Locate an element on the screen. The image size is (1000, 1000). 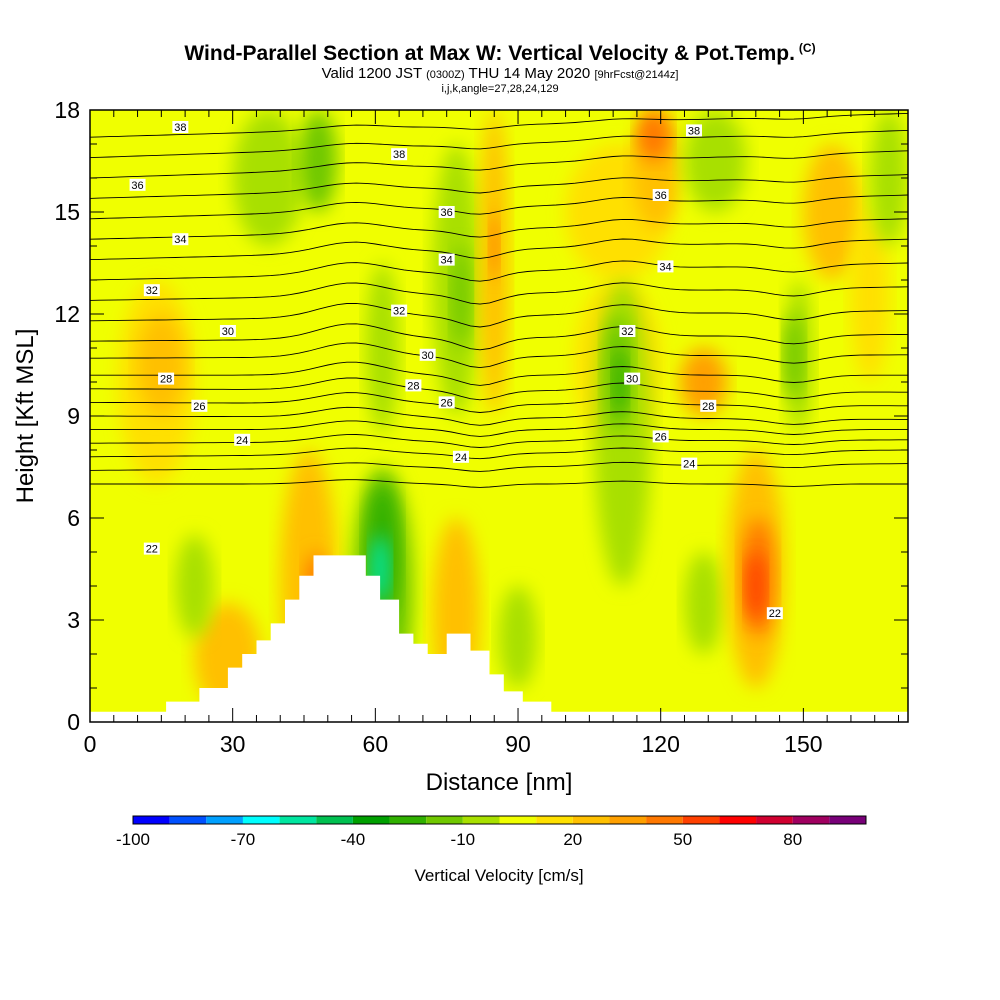
theta-label-17: 28 is located at coordinates (708, 406).